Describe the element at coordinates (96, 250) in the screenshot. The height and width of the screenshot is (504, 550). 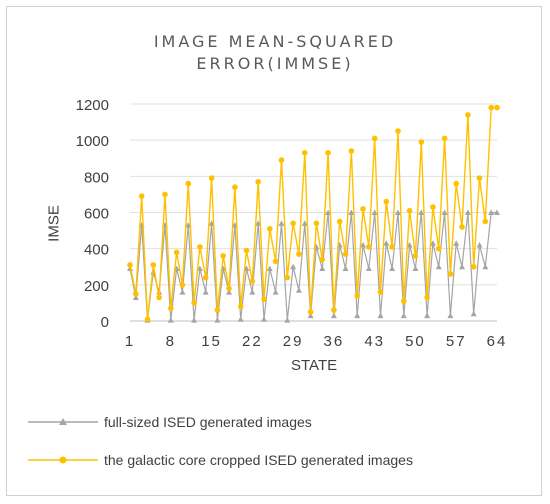
I see `y-tick-label-400: 400` at that location.